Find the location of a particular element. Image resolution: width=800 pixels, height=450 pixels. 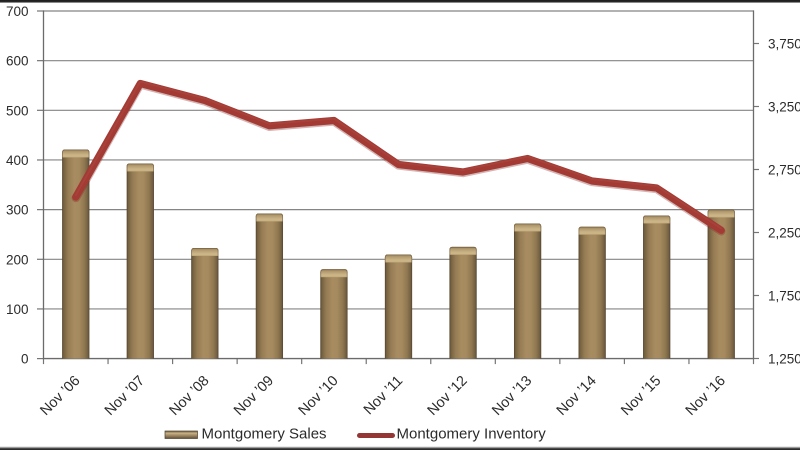

svg-text: 100 is located at coordinates (17, 309).